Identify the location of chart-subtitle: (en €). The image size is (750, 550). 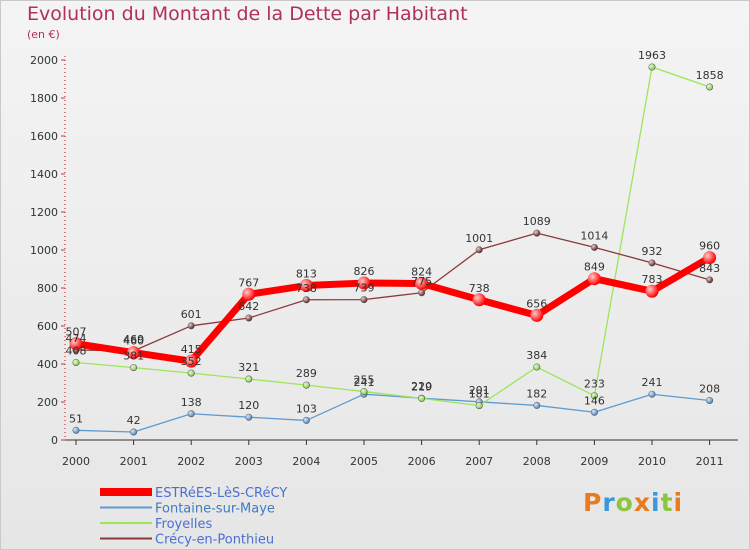
(43, 34).